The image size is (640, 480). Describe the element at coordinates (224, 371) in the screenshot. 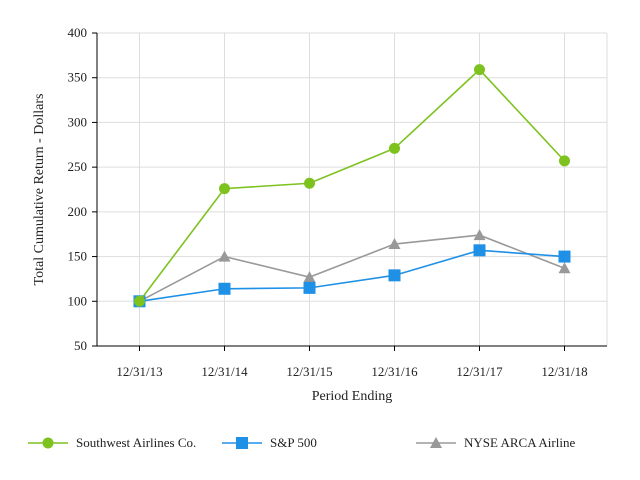

I see `x-tick-label: 12/31/14` at that location.